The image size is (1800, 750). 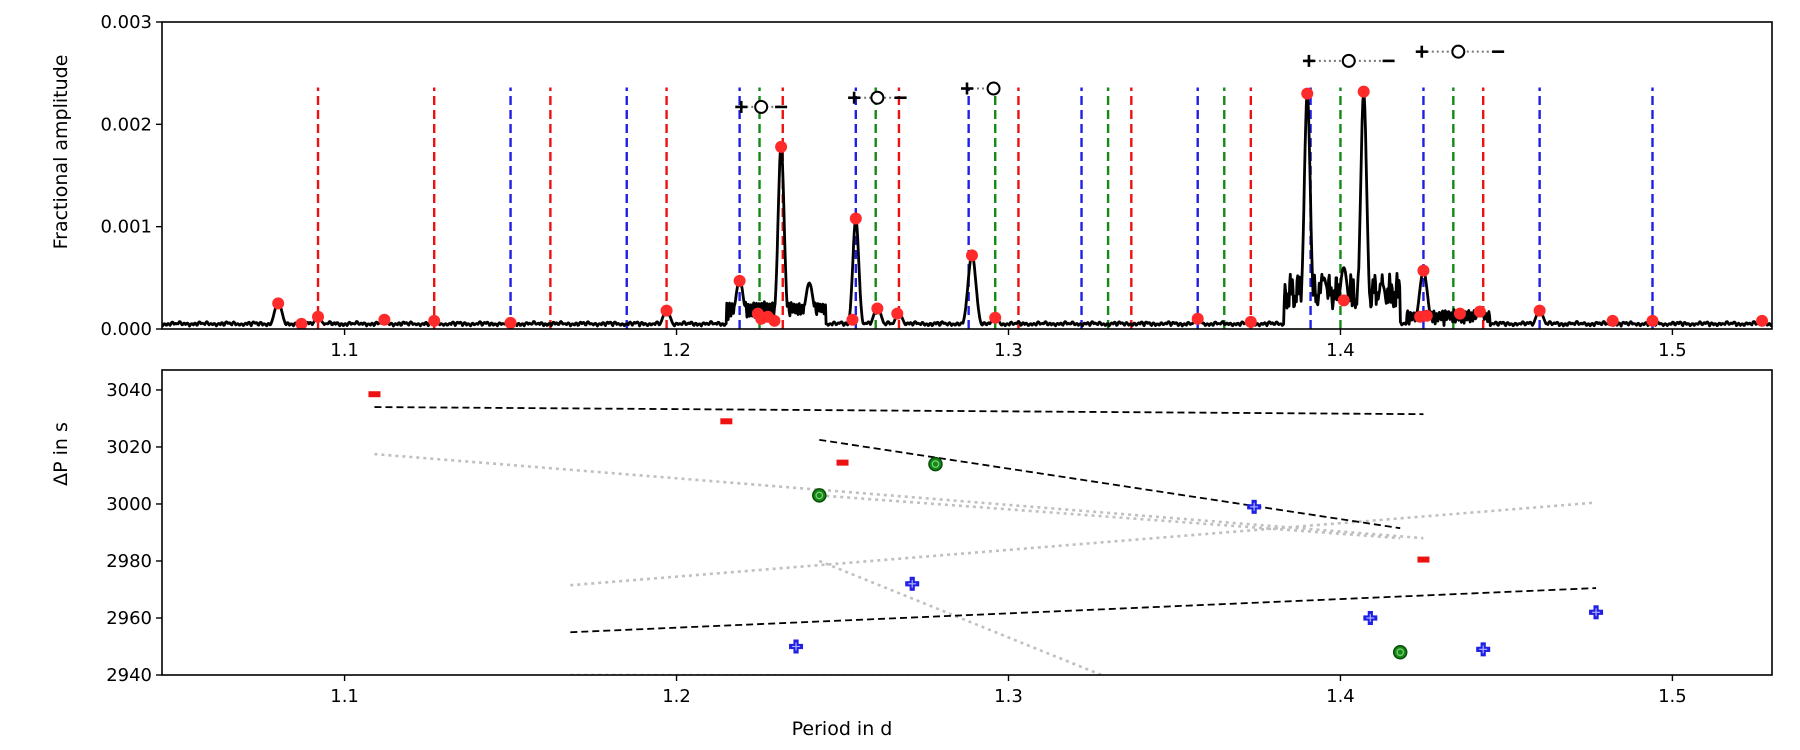 I want to click on bottom-y-tick-label: 2960, so click(x=129, y=618).